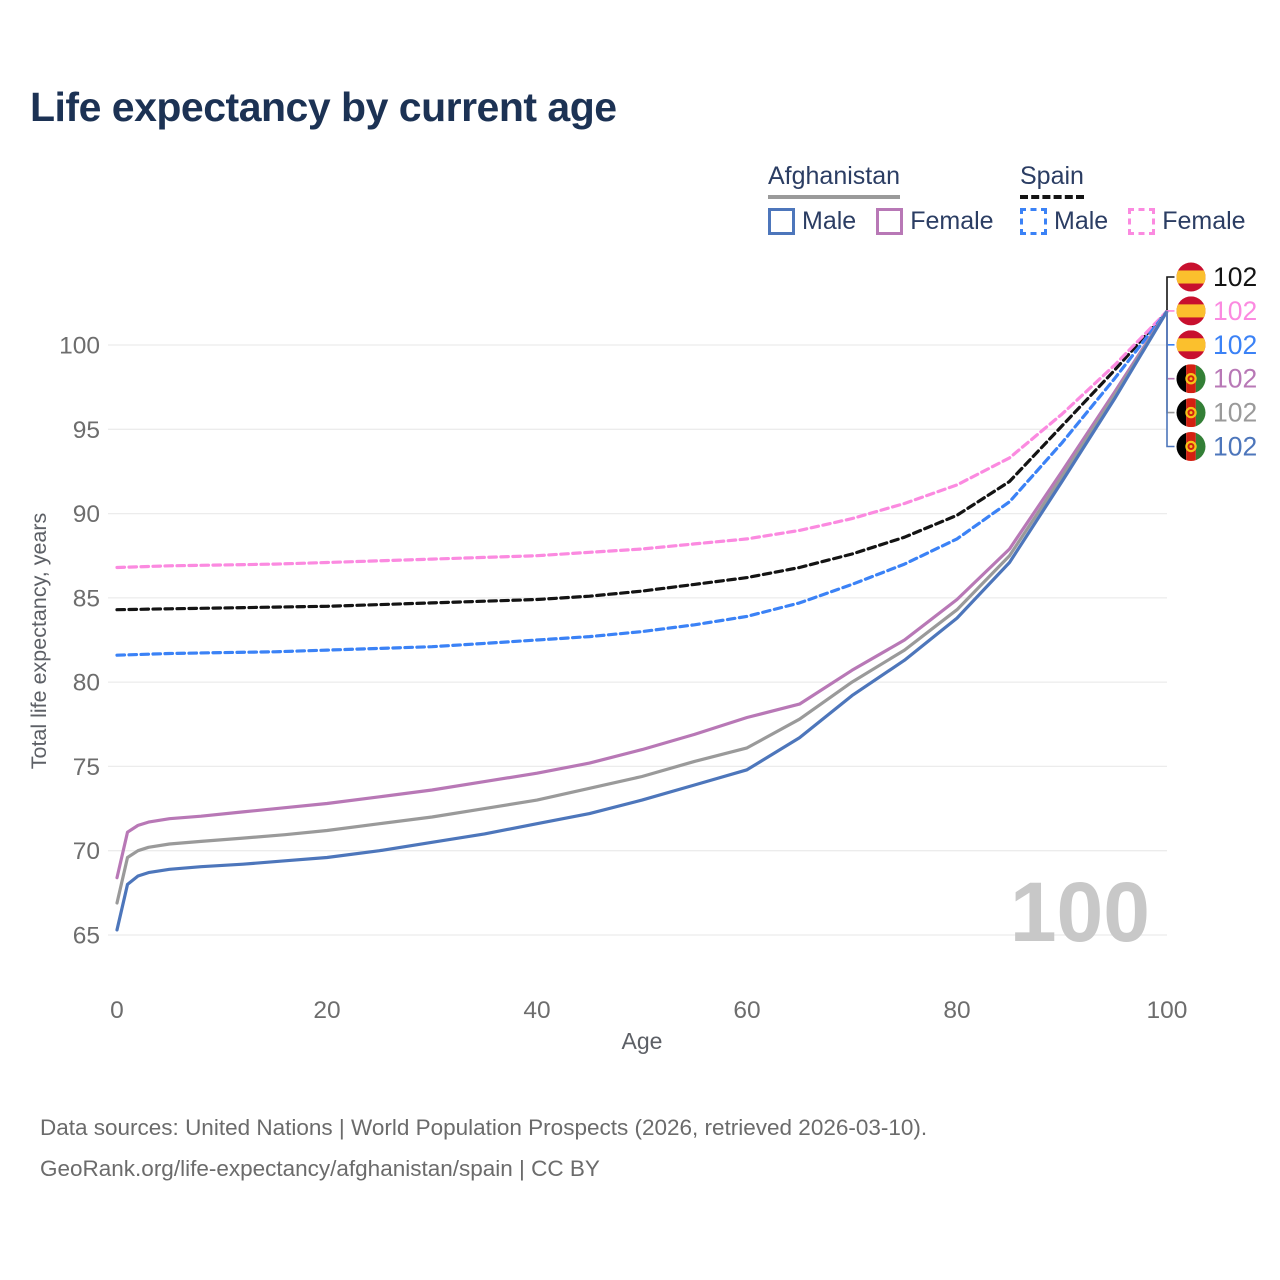 The height and width of the screenshot is (1280, 1280). What do you see at coordinates (890, 221) in the screenshot?
I see `legend-swatch-afghanistan-female-icon` at bounding box center [890, 221].